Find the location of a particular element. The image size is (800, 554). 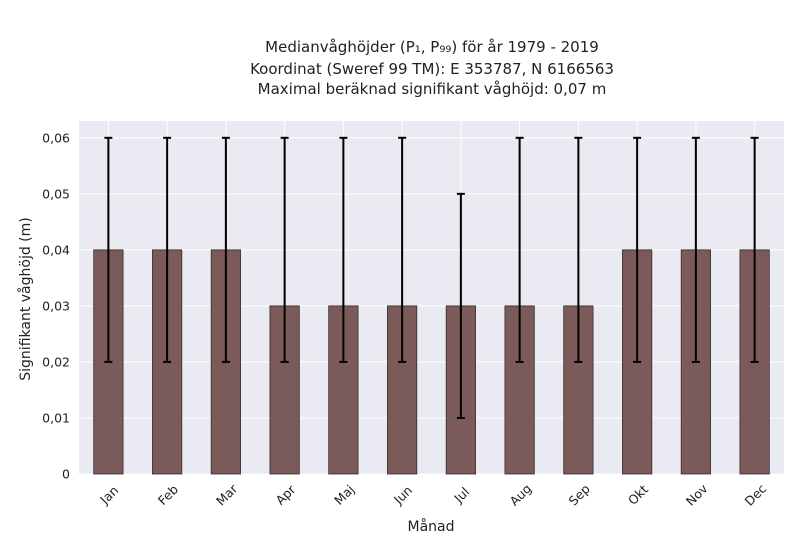

error-bar-sep is located at coordinates (578, 249).